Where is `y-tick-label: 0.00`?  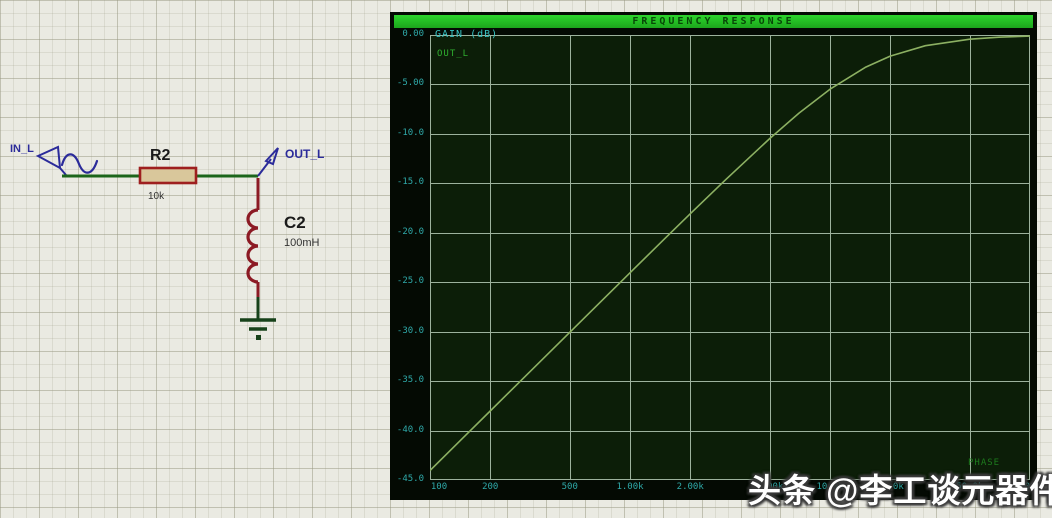 y-tick-label: 0.00 is located at coordinates (413, 34).